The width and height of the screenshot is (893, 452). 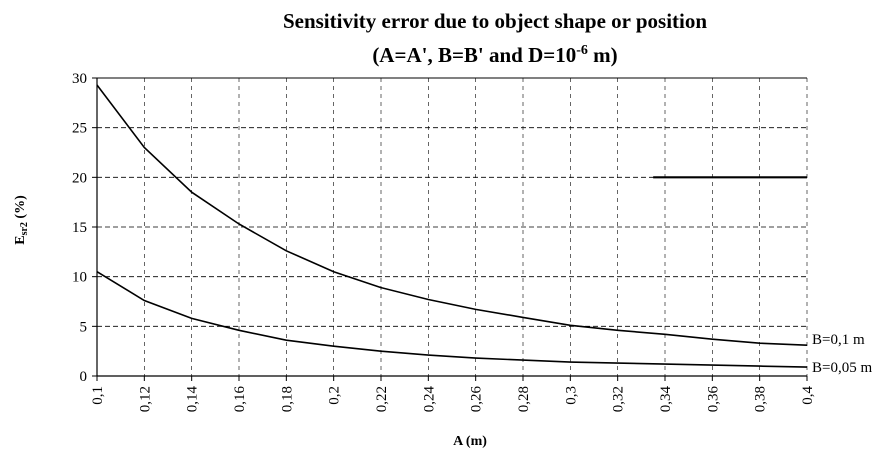 I want to click on x-tick-label: 0,38, so click(x=761, y=399).